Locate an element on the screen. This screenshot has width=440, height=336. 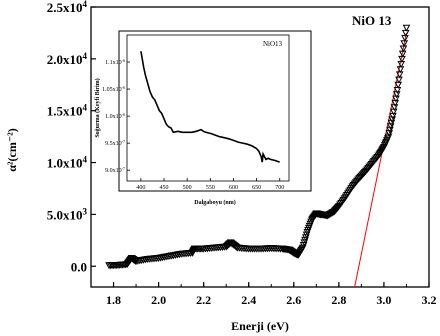
inset-x-tick-label: 650 is located at coordinates (256, 188).